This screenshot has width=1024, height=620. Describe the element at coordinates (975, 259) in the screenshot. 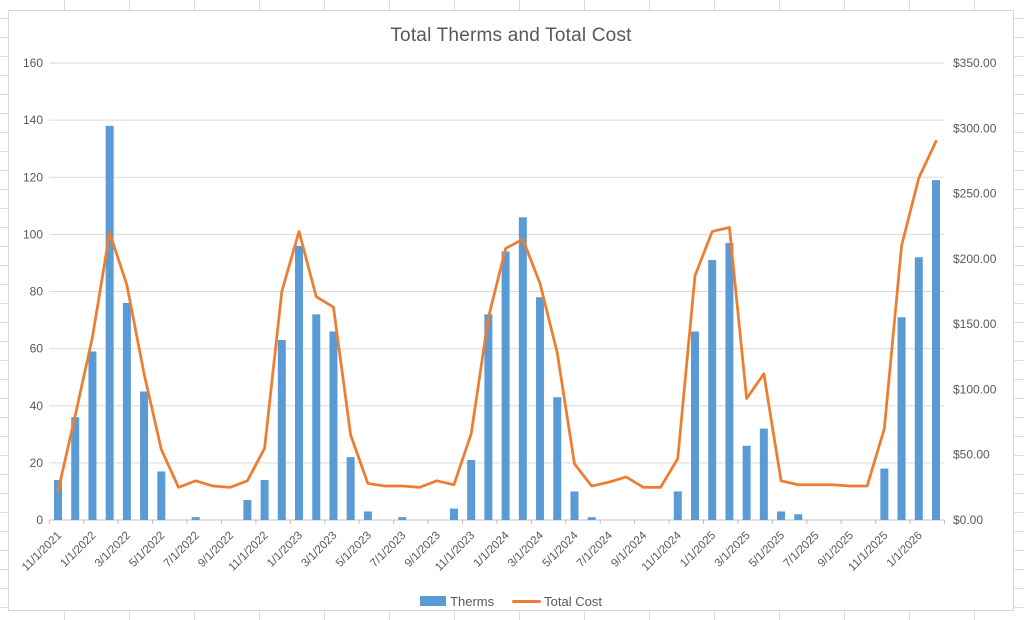

I see `right-axis-label: $200.00` at that location.